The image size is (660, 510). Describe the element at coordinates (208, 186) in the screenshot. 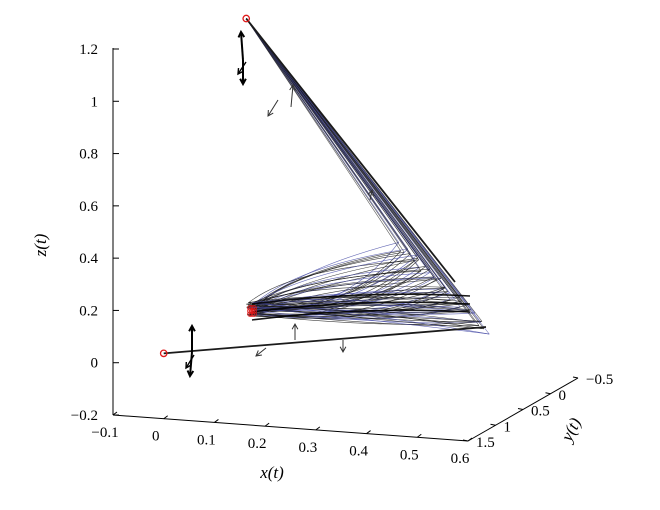

I see `endpoint-markers` at that location.